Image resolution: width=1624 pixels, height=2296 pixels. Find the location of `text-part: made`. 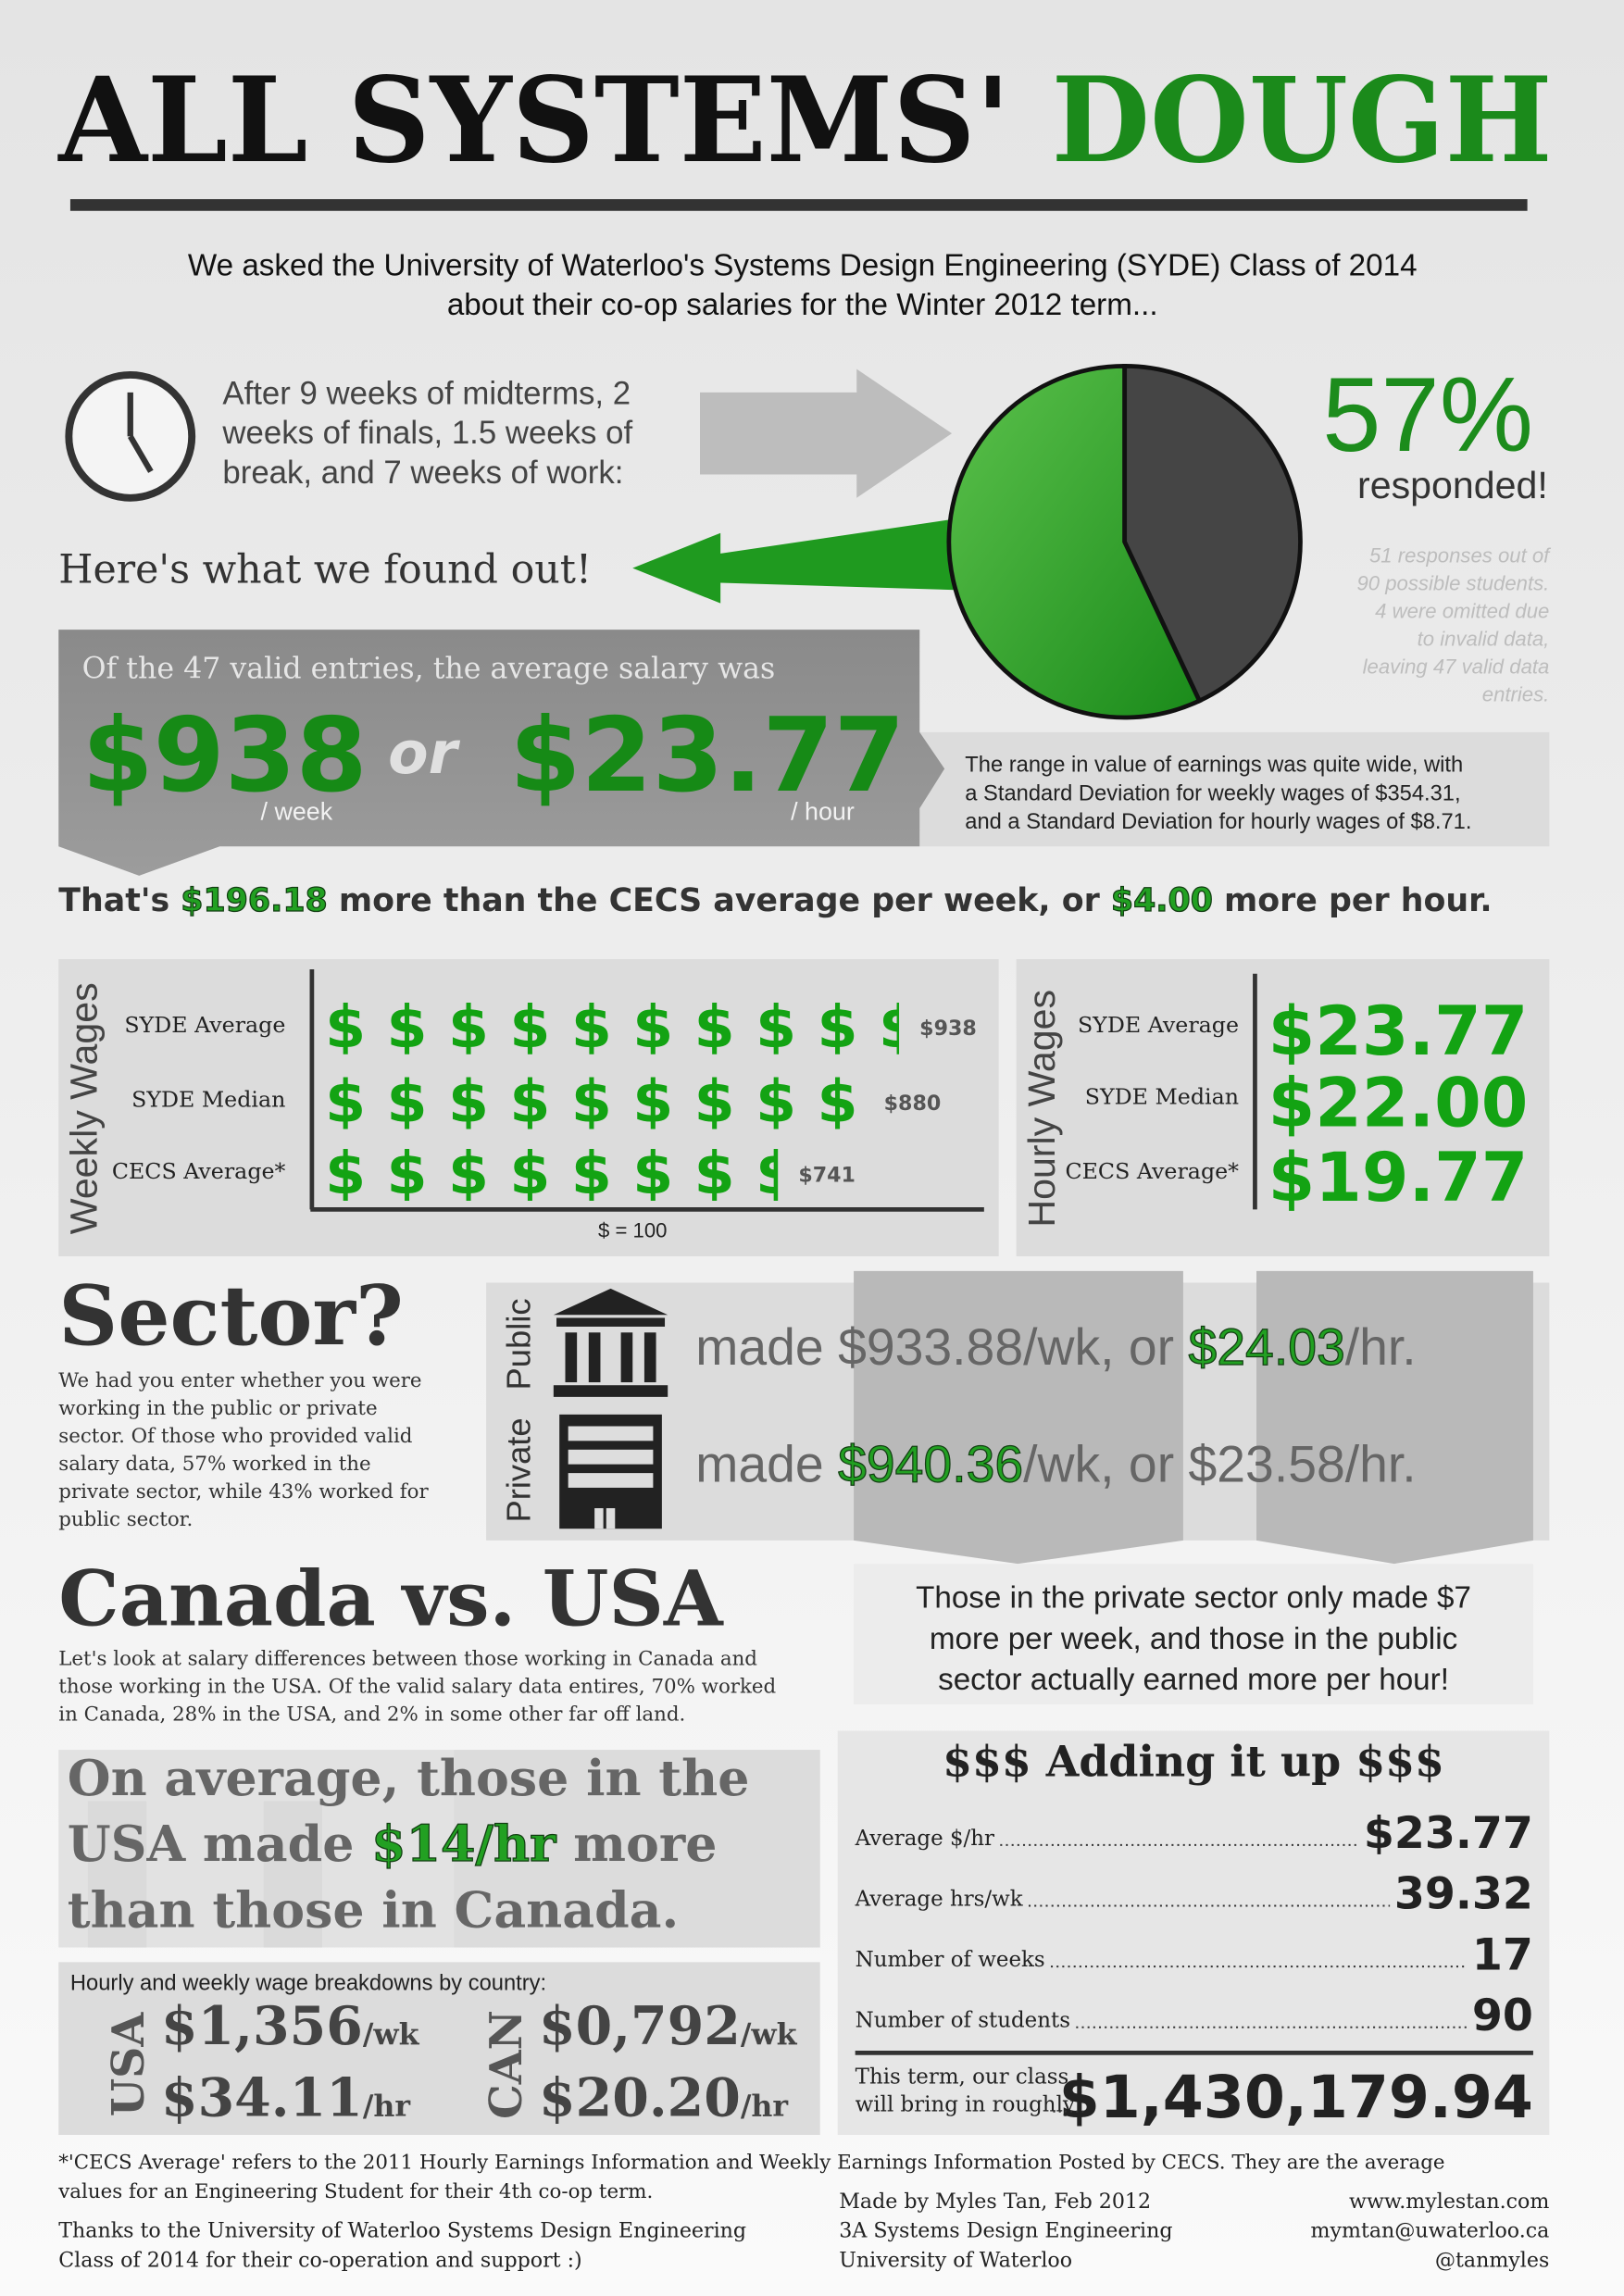

text-part: made is located at coordinates (766, 1464).